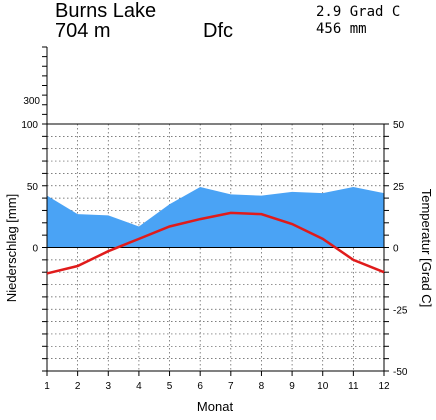 Image resolution: width=436 pixels, height=420 pixels. What do you see at coordinates (215, 406) in the screenshot?
I see `x-axis-label: Monat` at bounding box center [215, 406].